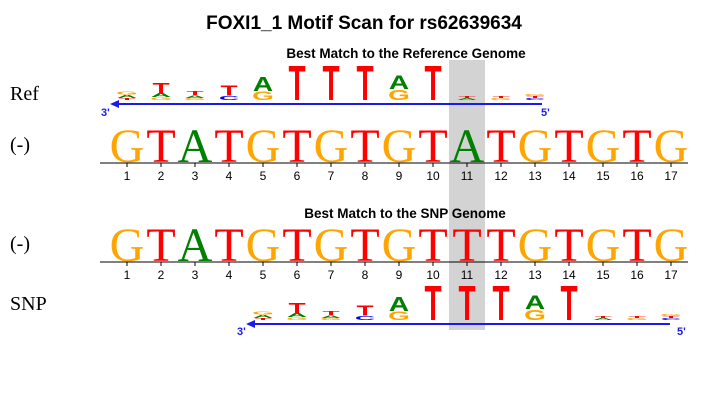 The width and height of the screenshot is (705, 400). What do you see at coordinates (671, 275) in the screenshot?
I see `snp-tick-label: 17` at bounding box center [671, 275].